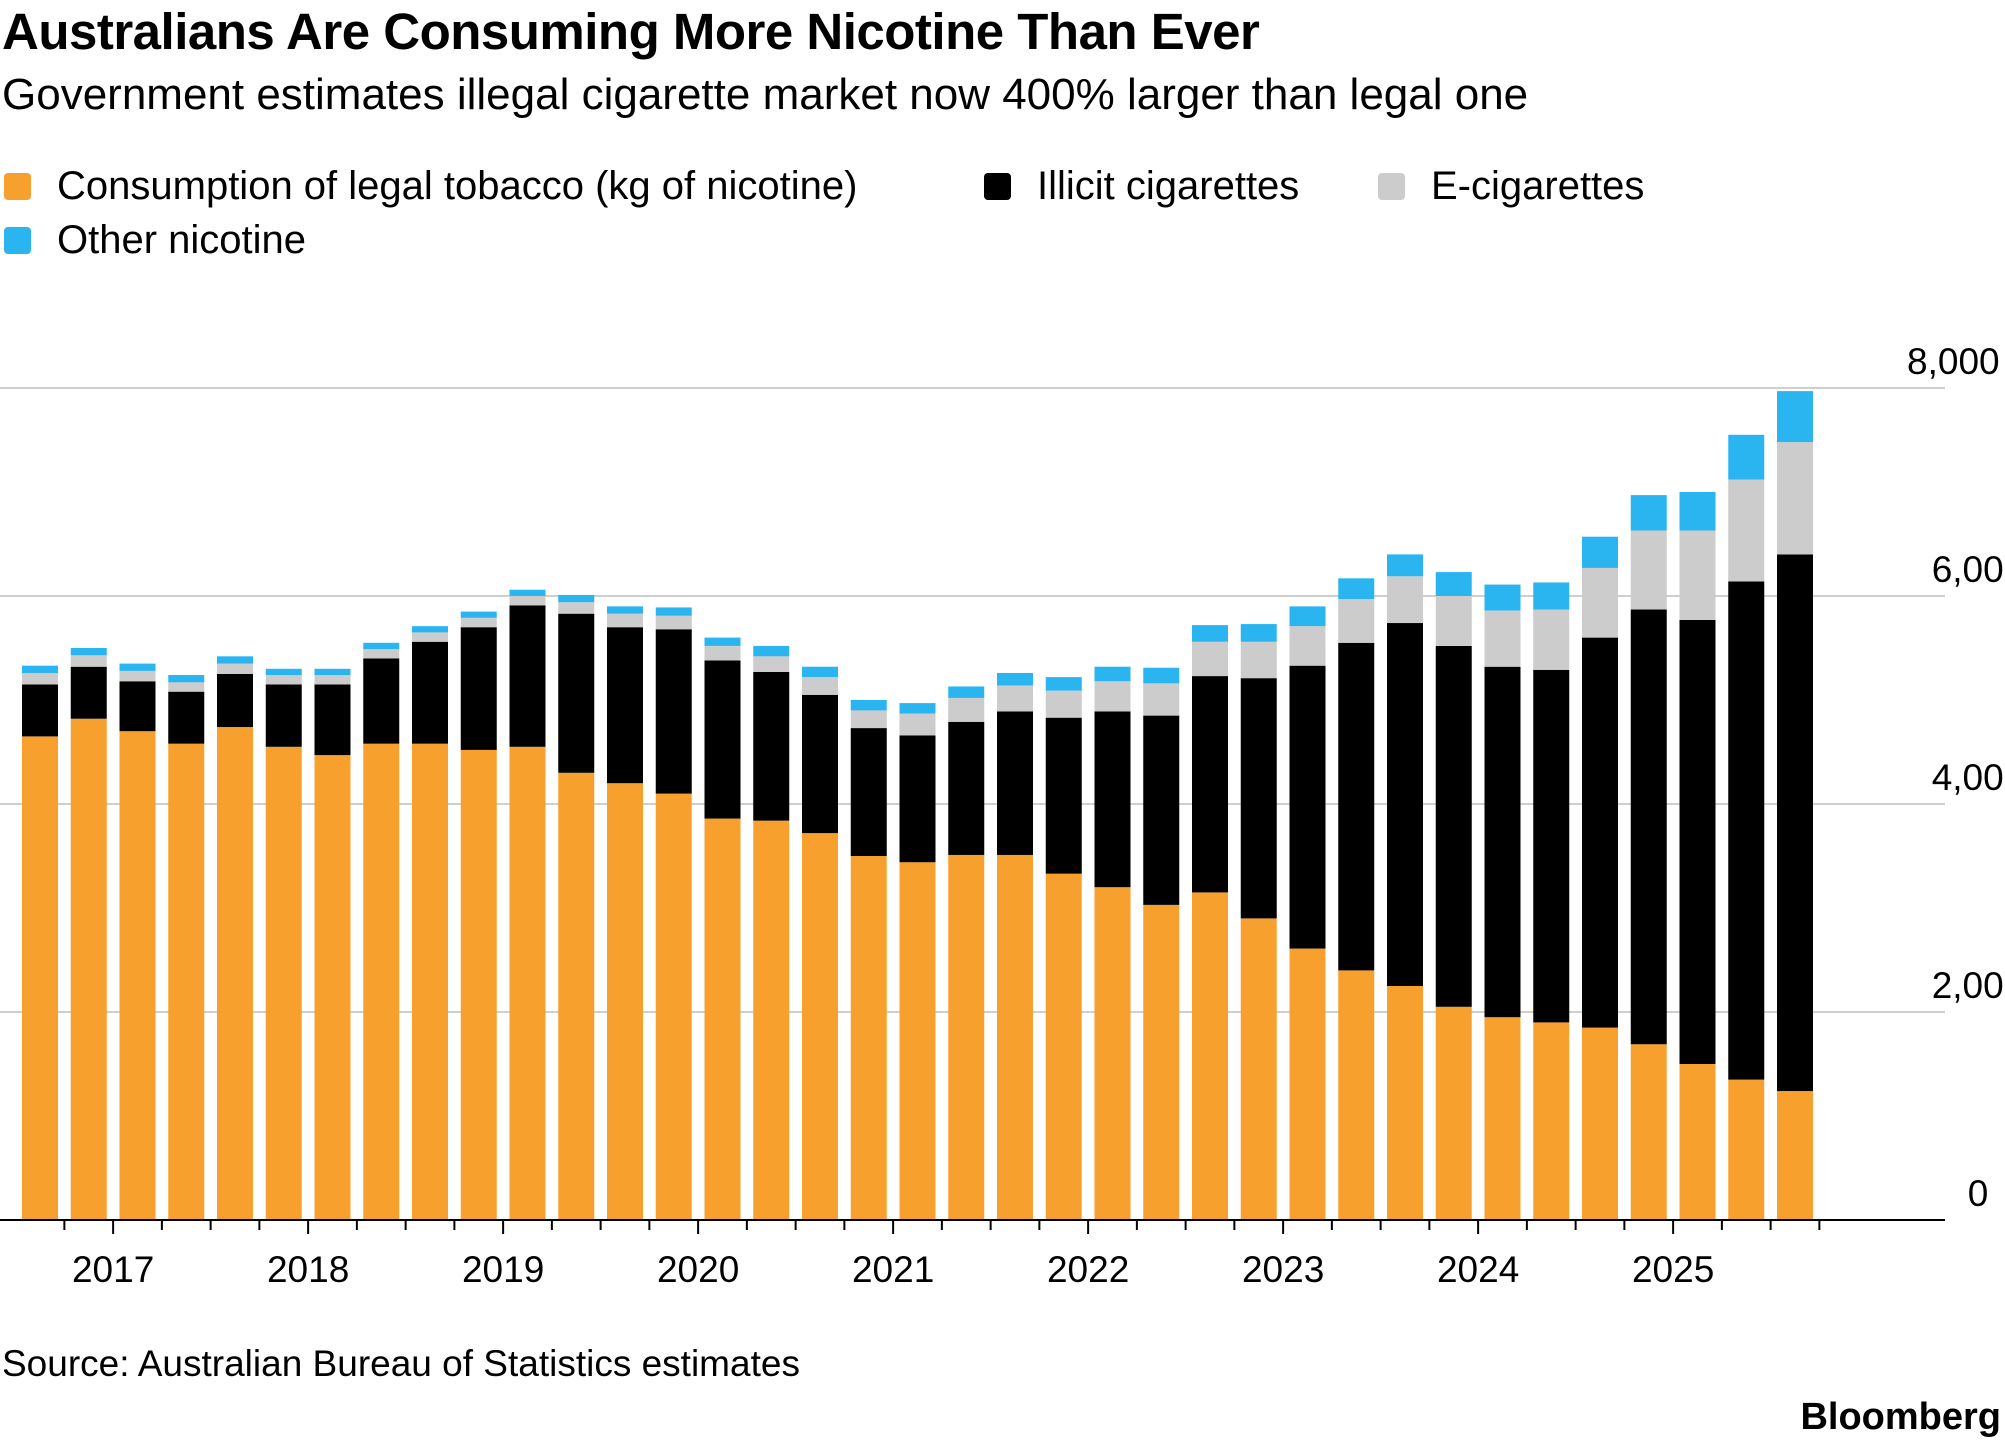  I want to click on x-tick-label: 2025, so click(1673, 1269).